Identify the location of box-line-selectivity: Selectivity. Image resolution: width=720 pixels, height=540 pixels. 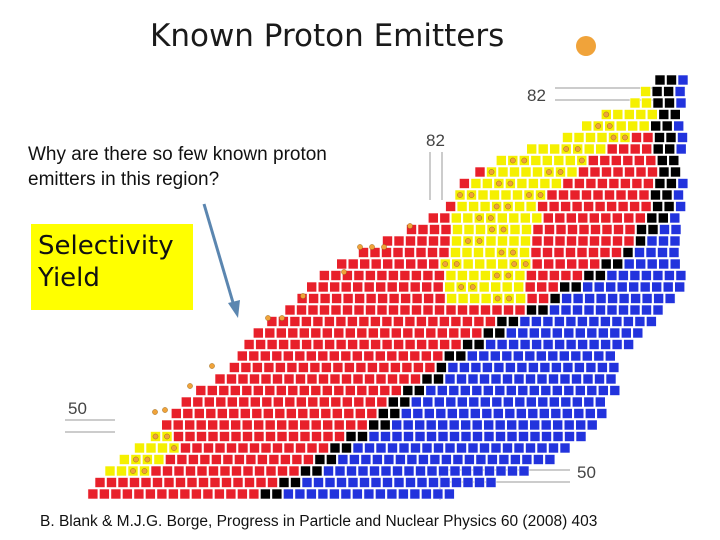
(106, 246).